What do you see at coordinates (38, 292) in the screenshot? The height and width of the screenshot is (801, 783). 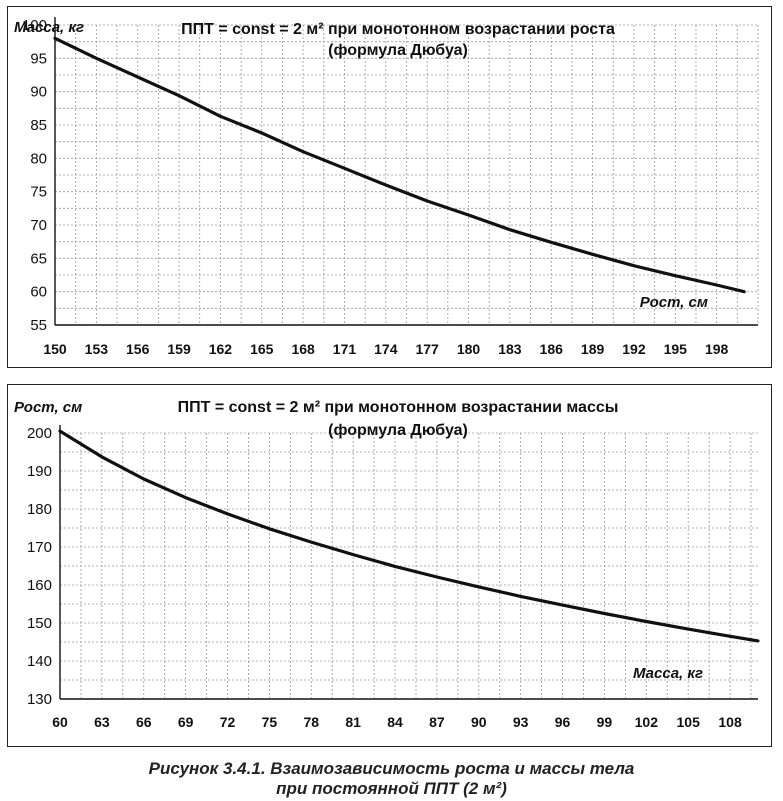 I see `y-tick-label: 60` at bounding box center [38, 292].